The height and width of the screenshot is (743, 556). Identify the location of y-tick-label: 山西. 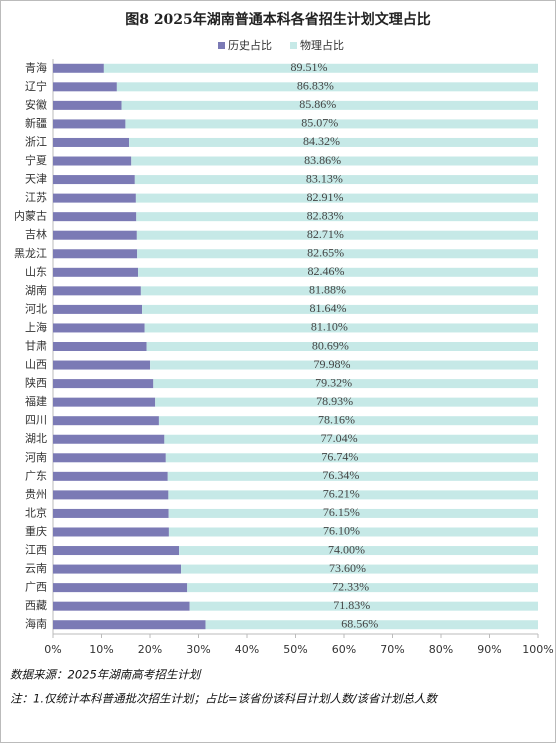
(36, 364).